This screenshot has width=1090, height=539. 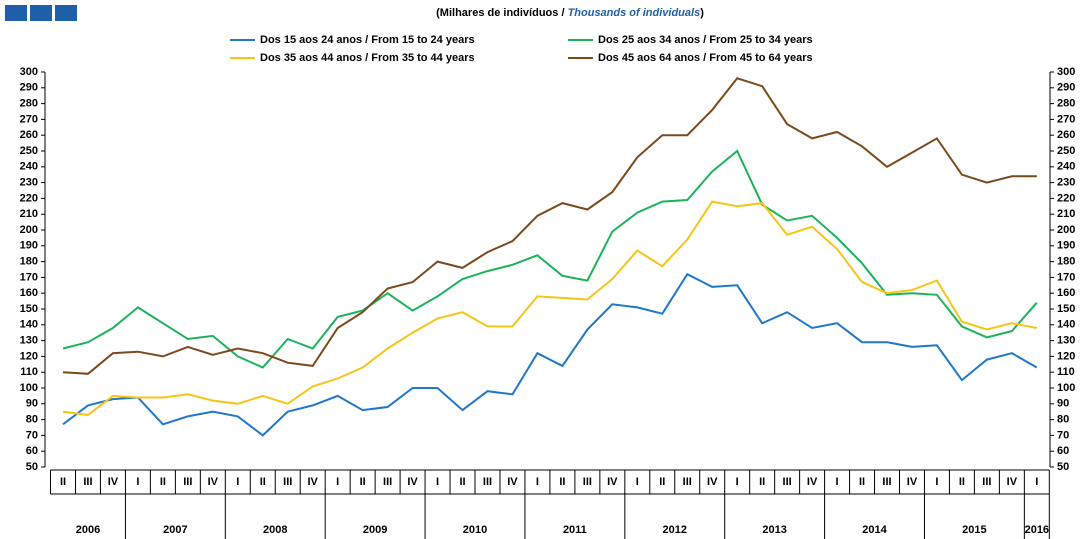 What do you see at coordinates (29, 277) in the screenshot?
I see `y-tick-label: 170` at bounding box center [29, 277].